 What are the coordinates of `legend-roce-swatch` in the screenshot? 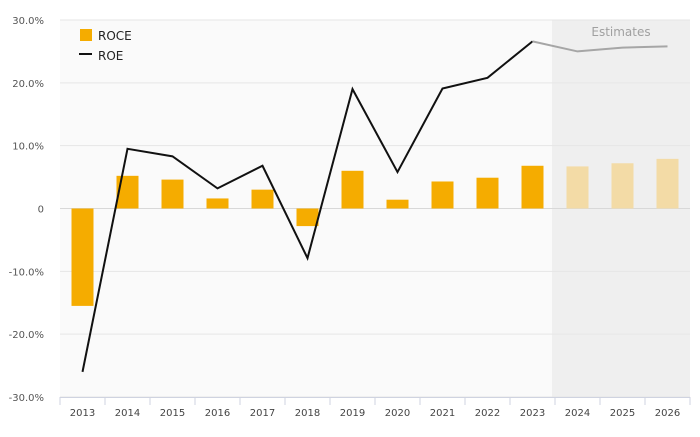 It's located at (86, 35).